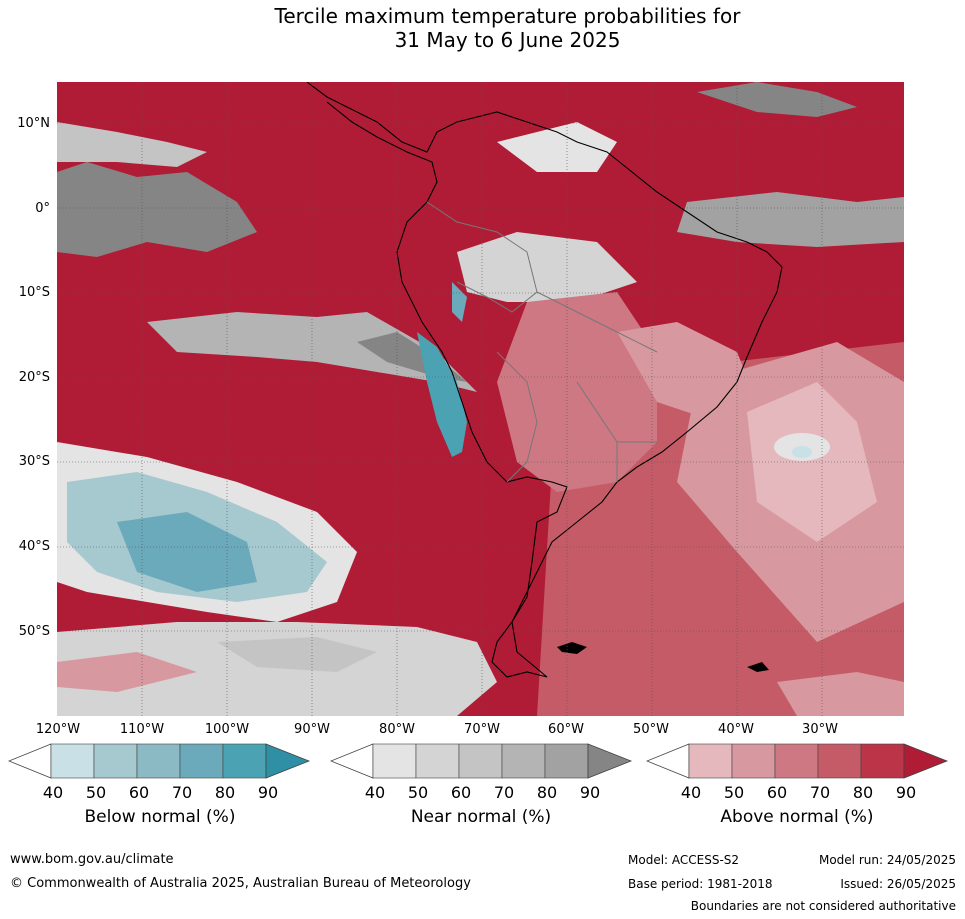 This screenshot has width=965, height=919. What do you see at coordinates (542, 342) in the screenshot?
I see `country-borders` at bounding box center [542, 342].